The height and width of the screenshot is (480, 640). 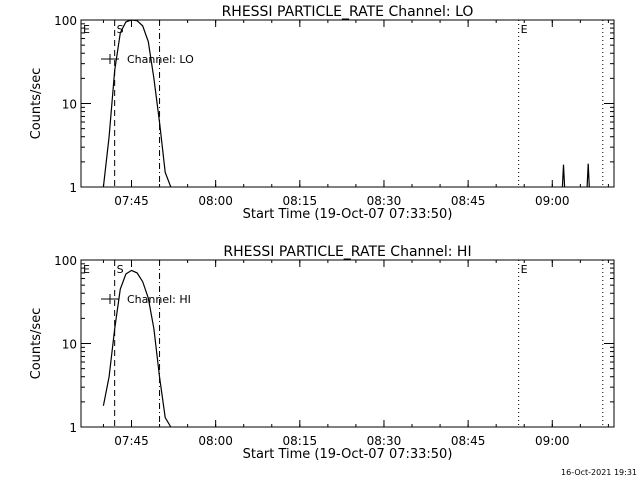 What do you see at coordinates (160, 59) in the screenshot?
I see `legend-label: Channel: LO` at bounding box center [160, 59].